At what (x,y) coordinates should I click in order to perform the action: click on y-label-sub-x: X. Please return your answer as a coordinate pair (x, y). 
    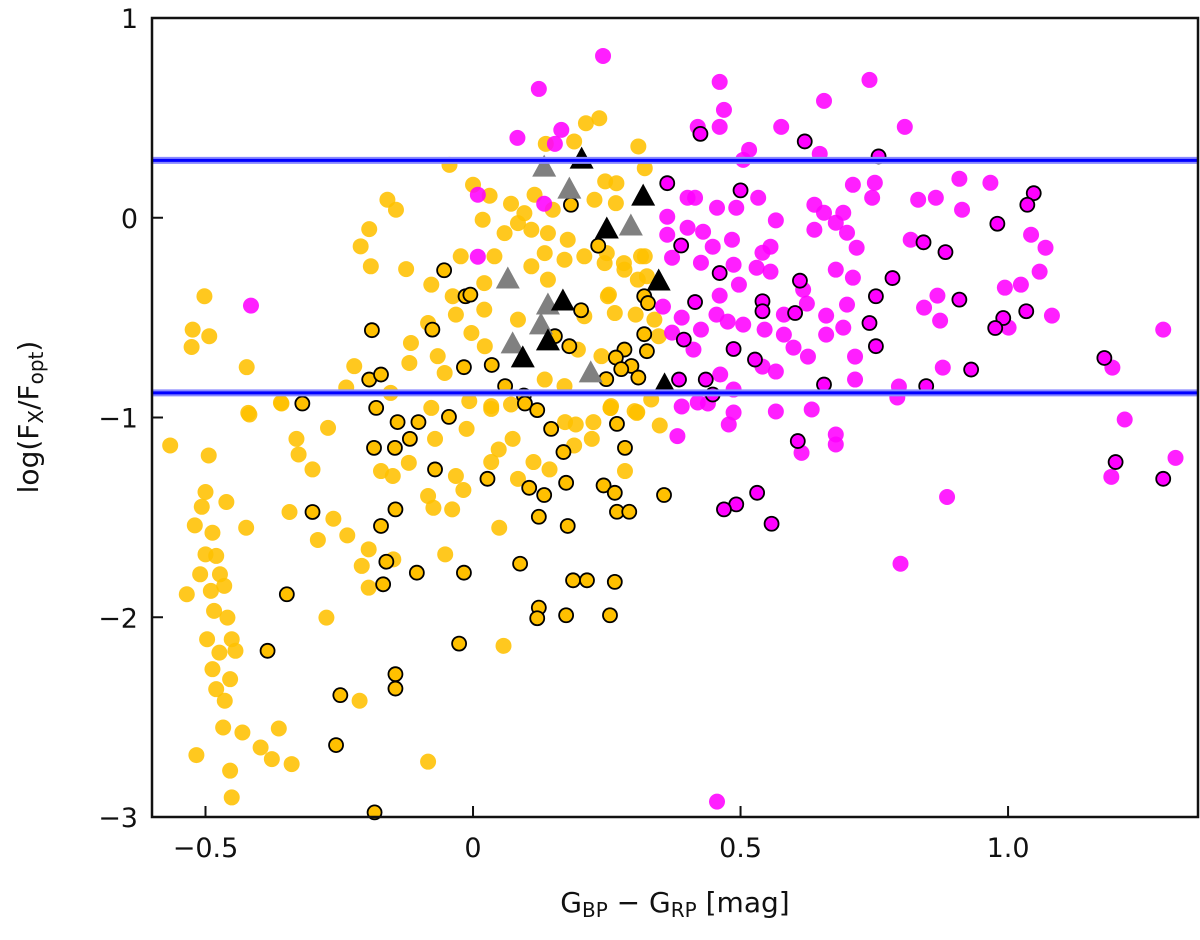
    Looking at the image, I should click on (36, 417).